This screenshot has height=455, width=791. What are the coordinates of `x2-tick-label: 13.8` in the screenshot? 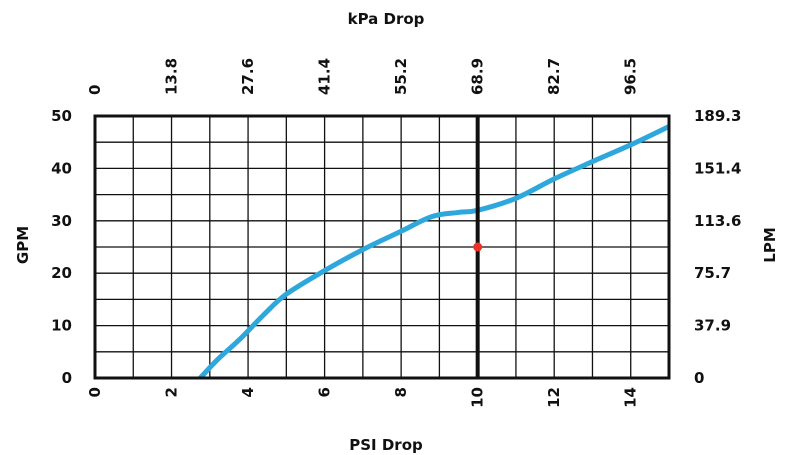 It's located at (172, 76).